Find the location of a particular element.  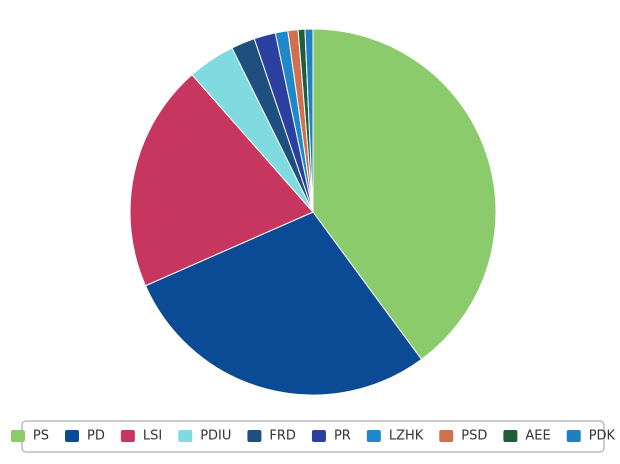

legend-item: LZHK is located at coordinates (395, 436).